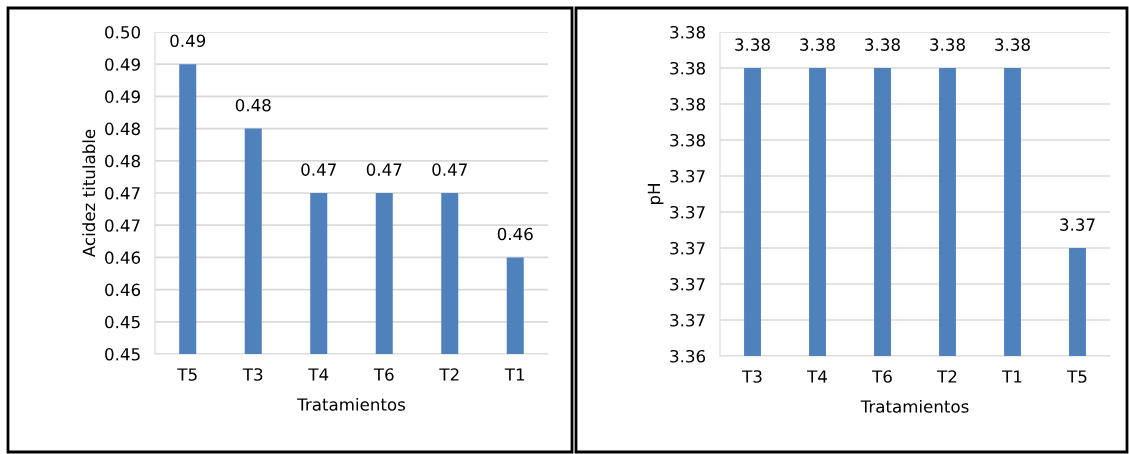 The height and width of the screenshot is (454, 1129). Describe the element at coordinates (253, 105) in the screenshot. I see `data-label: 0.48` at that location.